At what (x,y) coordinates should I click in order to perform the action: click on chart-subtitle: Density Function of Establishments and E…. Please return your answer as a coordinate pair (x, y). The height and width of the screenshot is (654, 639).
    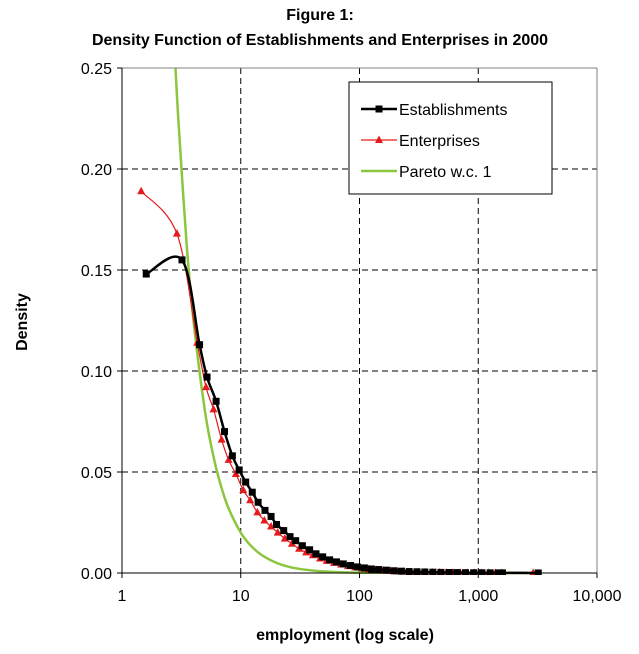
    Looking at the image, I should click on (320, 40).